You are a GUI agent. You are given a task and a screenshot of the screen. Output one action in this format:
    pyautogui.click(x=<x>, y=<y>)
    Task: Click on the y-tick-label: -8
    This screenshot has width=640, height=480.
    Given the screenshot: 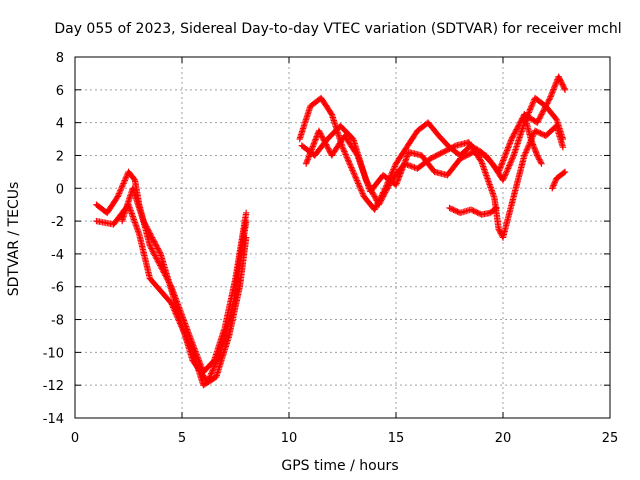 What is the action you would take?
    pyautogui.click(x=57, y=321)
    